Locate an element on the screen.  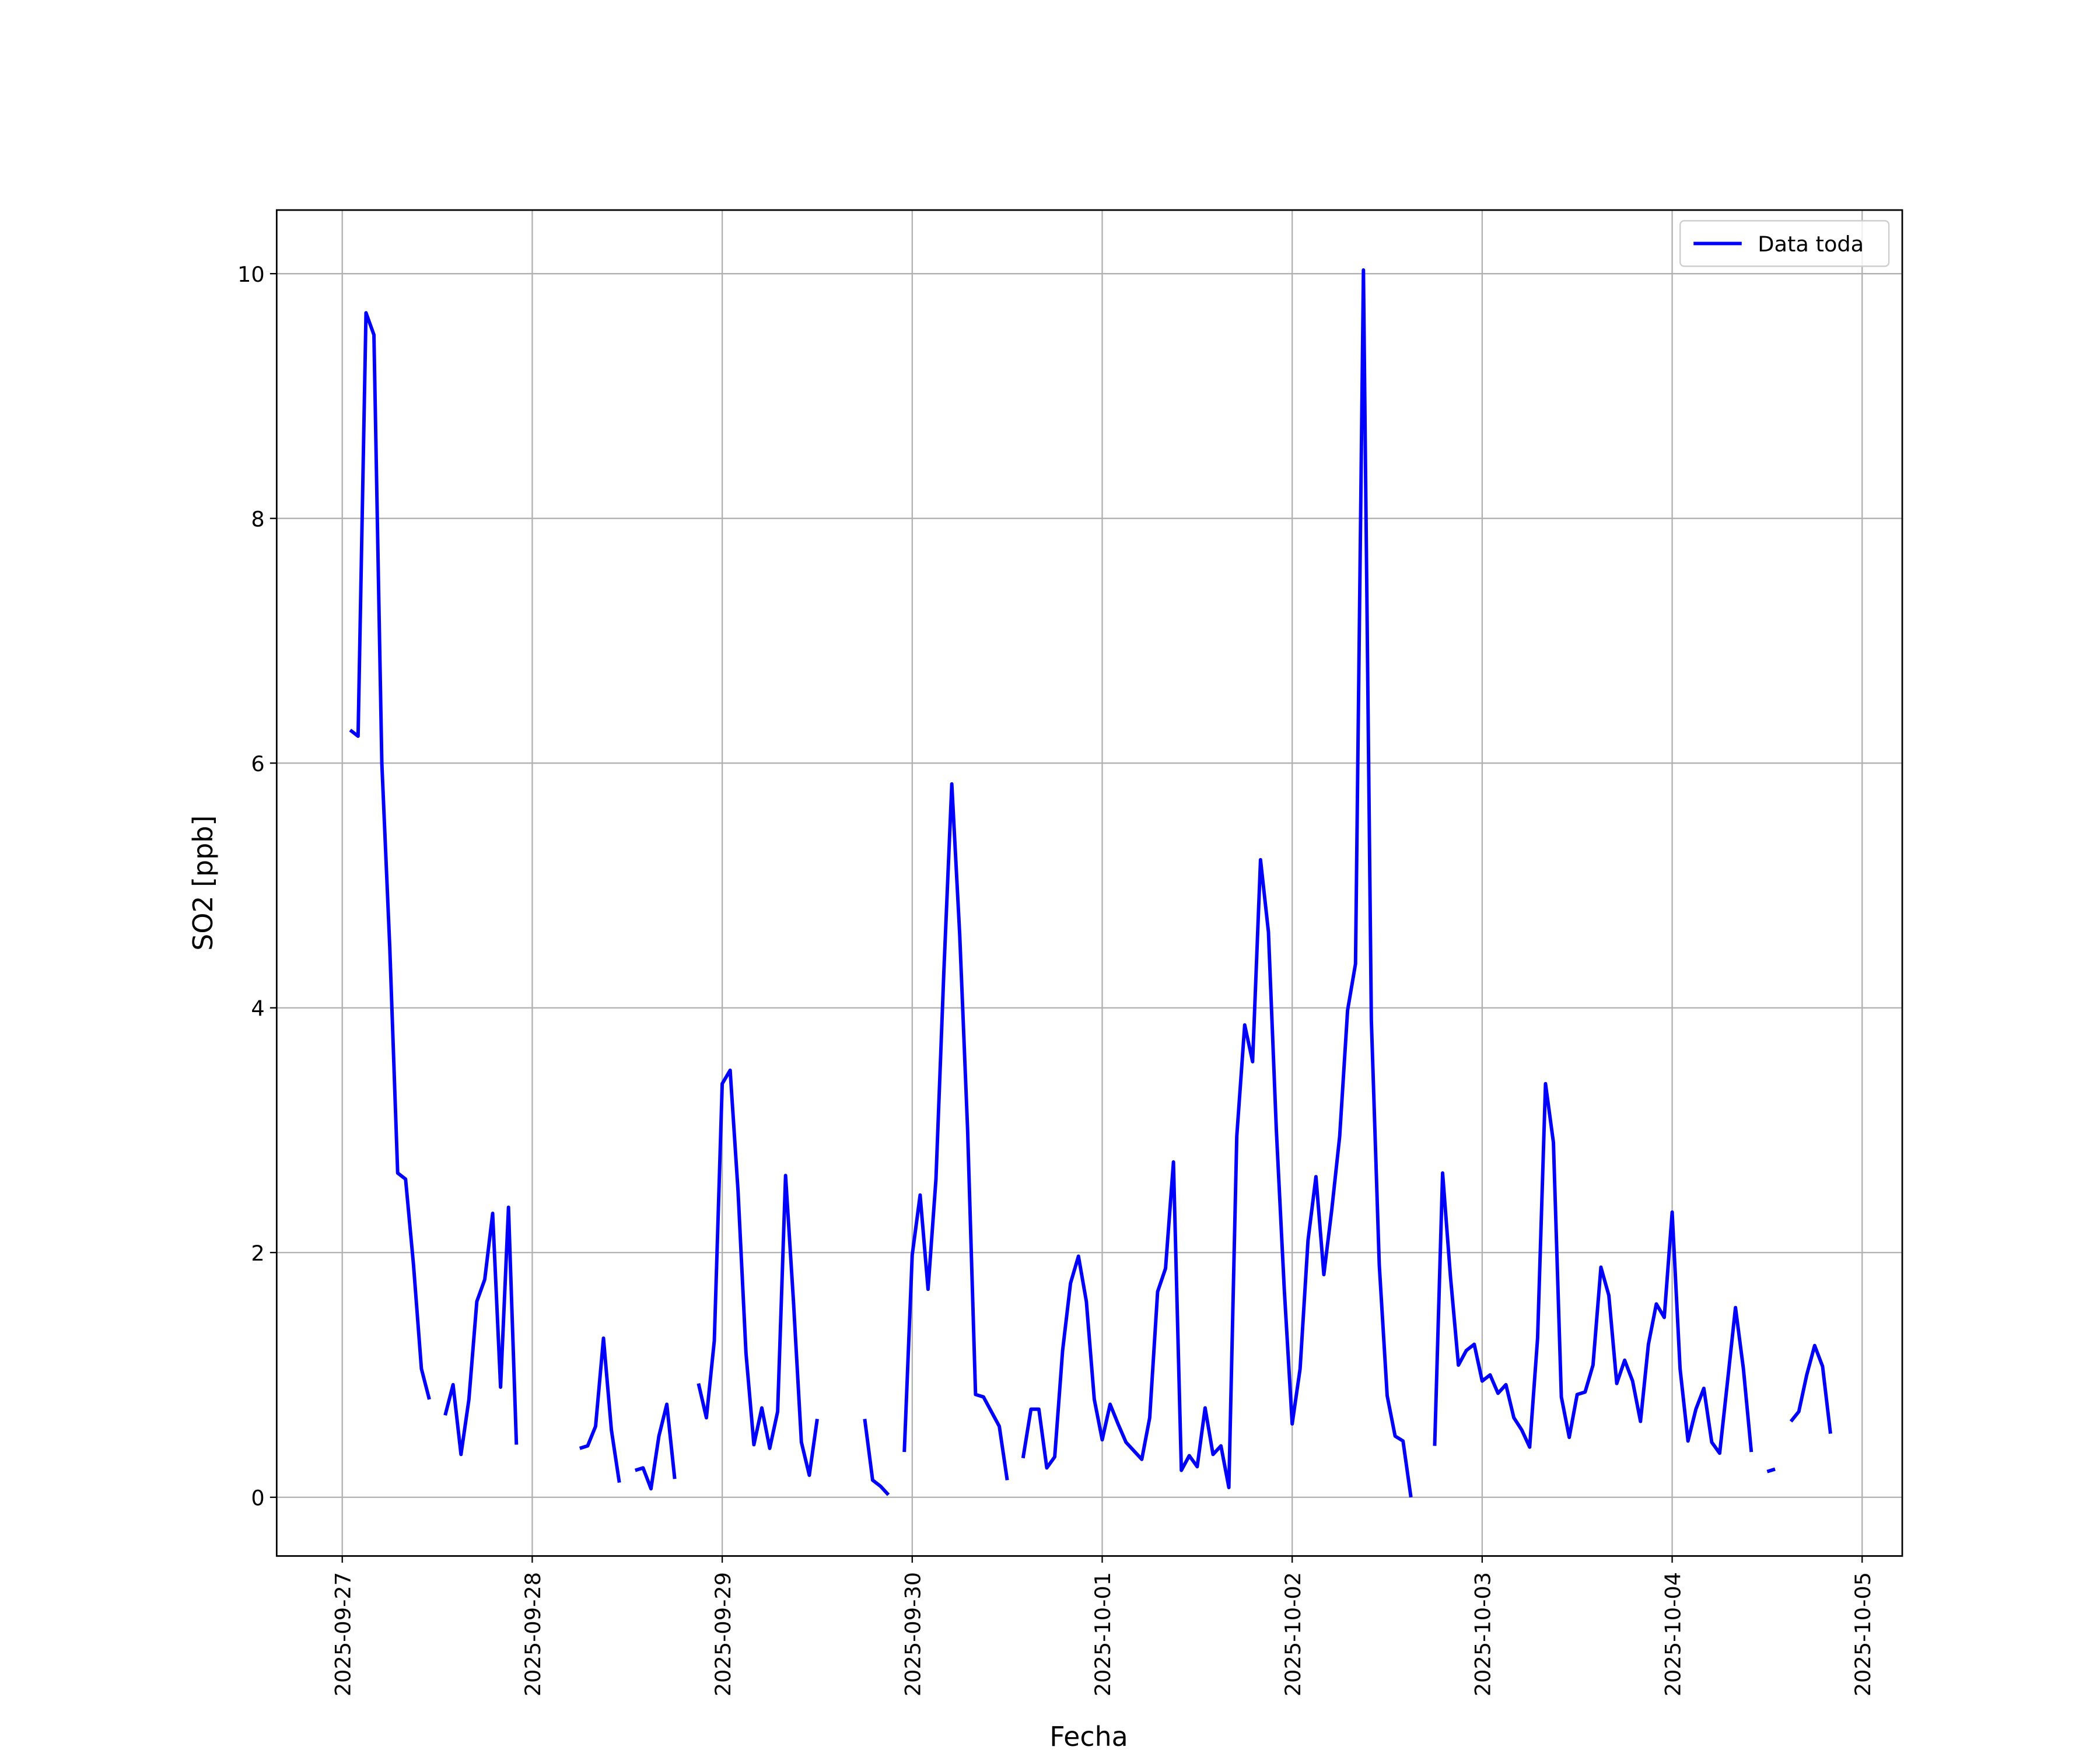
y-tick-label: 8 is located at coordinates (257, 518).